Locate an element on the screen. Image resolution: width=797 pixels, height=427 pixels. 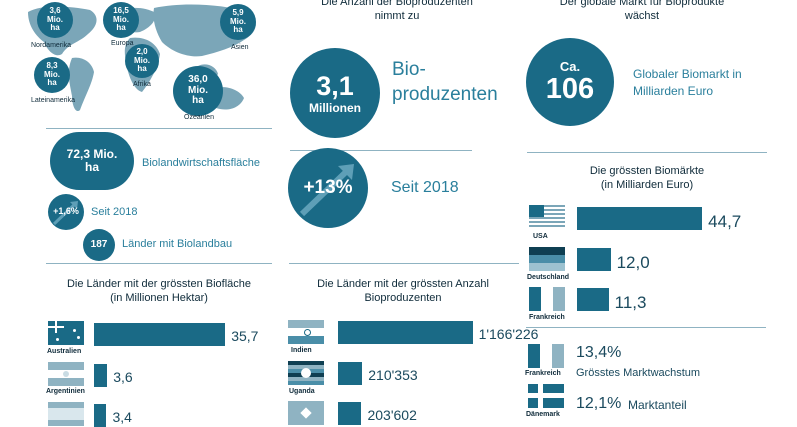
producers-count-circle: 3,1 Millionen is located at coordinates (335, 93).